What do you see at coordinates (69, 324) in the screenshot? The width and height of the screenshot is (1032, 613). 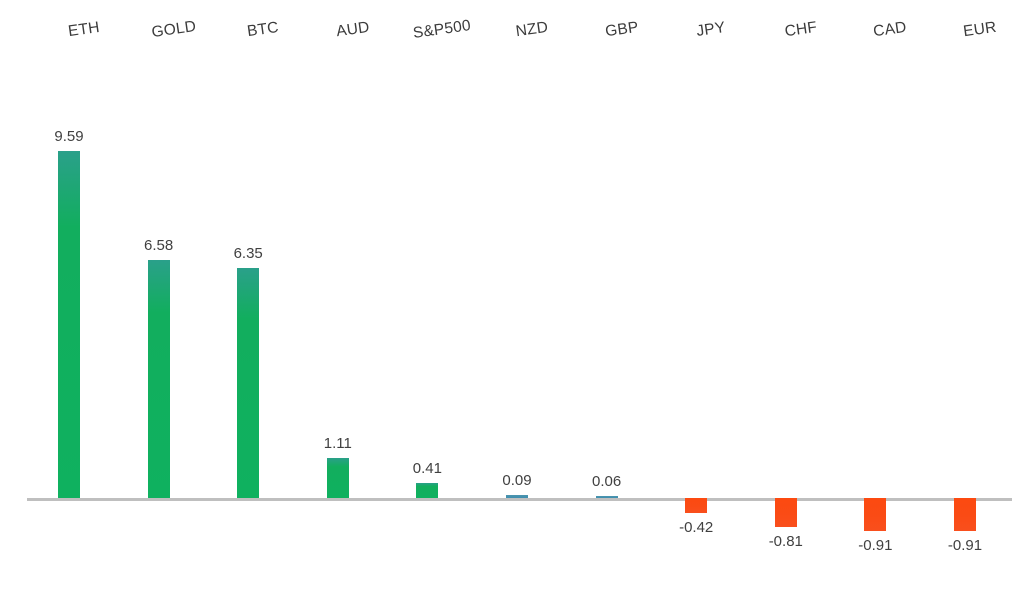 I see `bar-eth` at bounding box center [69, 324].